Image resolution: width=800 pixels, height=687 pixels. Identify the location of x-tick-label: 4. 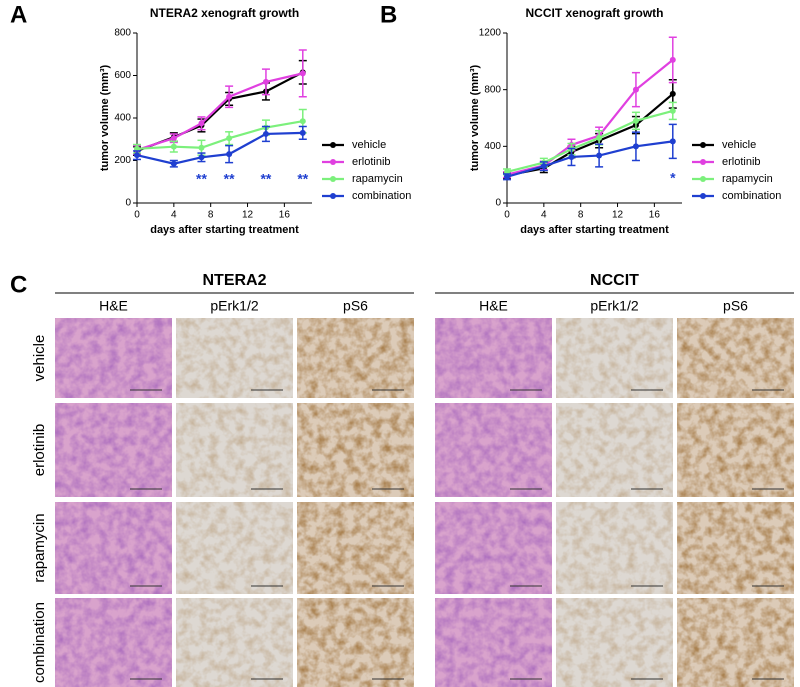
(174, 215).